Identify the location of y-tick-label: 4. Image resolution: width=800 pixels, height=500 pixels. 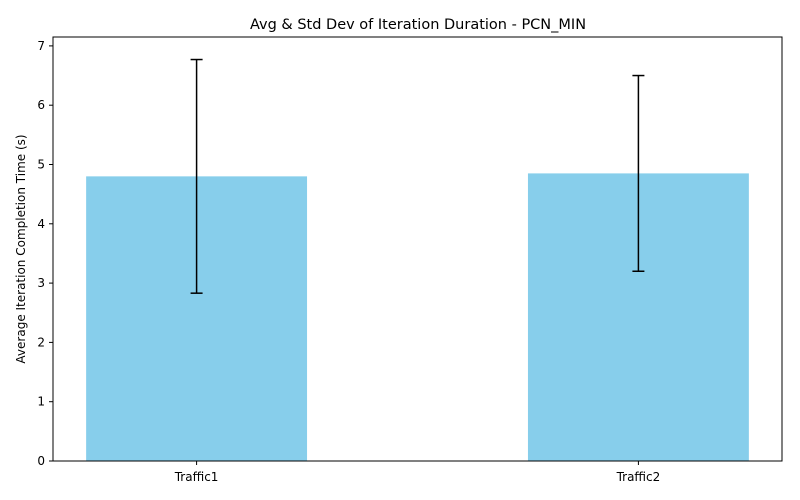
(41, 224).